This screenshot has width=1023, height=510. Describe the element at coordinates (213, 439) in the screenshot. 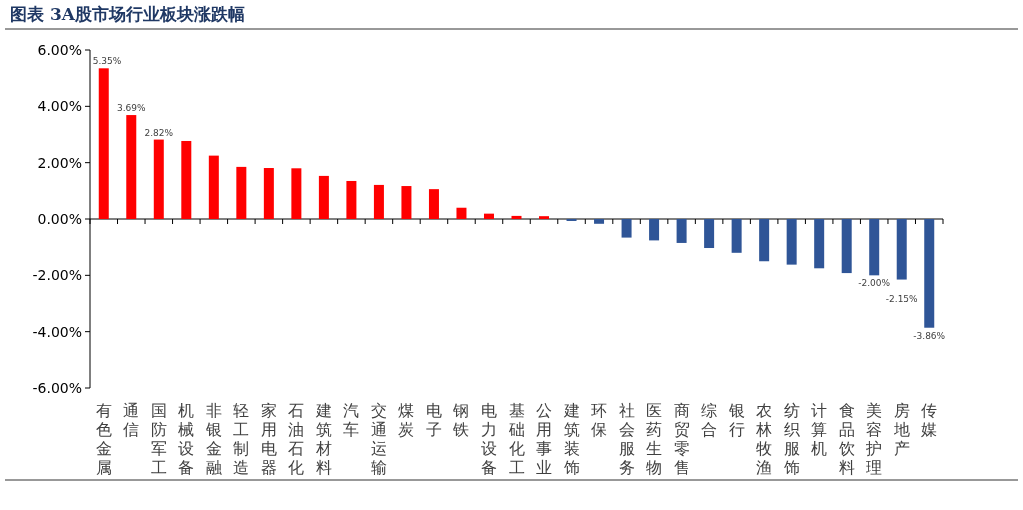

I see `x-tick-label: 非银金融` at that location.